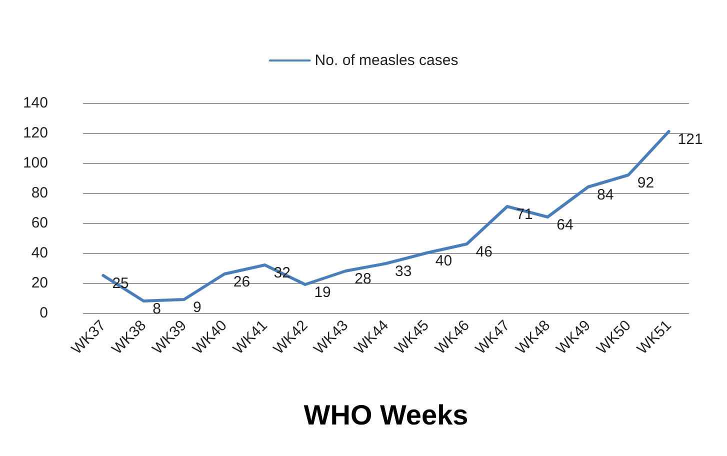 This screenshot has width=727, height=456. Describe the element at coordinates (690, 139) in the screenshot. I see `data-label: 121` at that location.